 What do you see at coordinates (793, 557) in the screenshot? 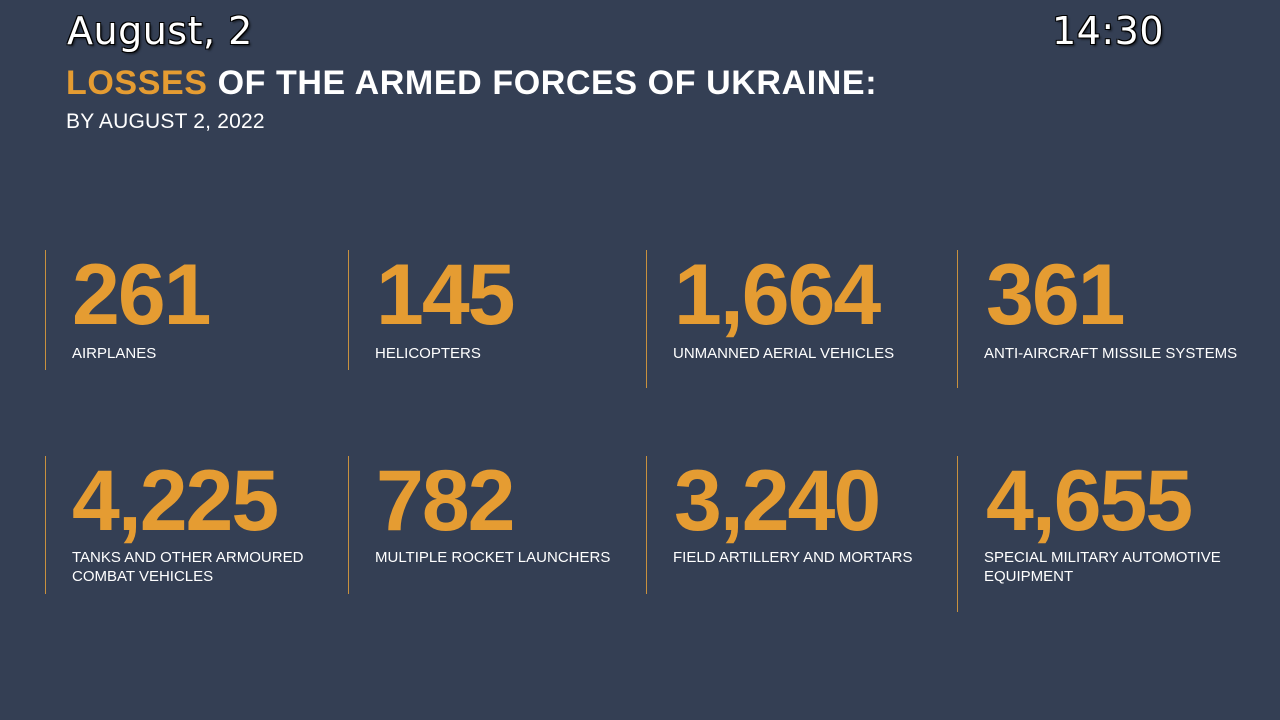
I see `stat-label: FIELD ARTILLERY AND MORTARS` at bounding box center [793, 557].